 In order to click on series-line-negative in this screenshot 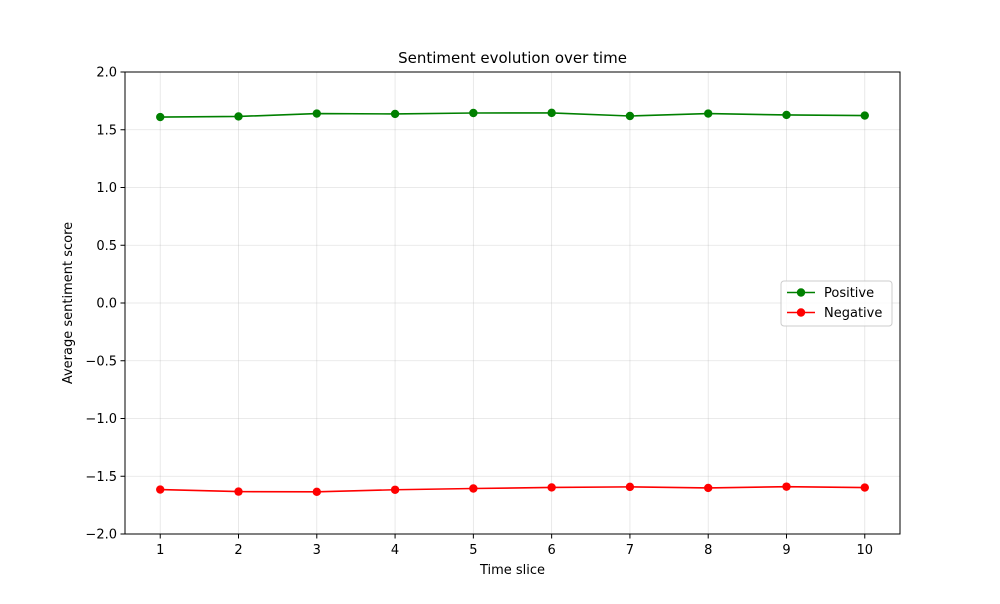, I will do `click(512, 489)`.